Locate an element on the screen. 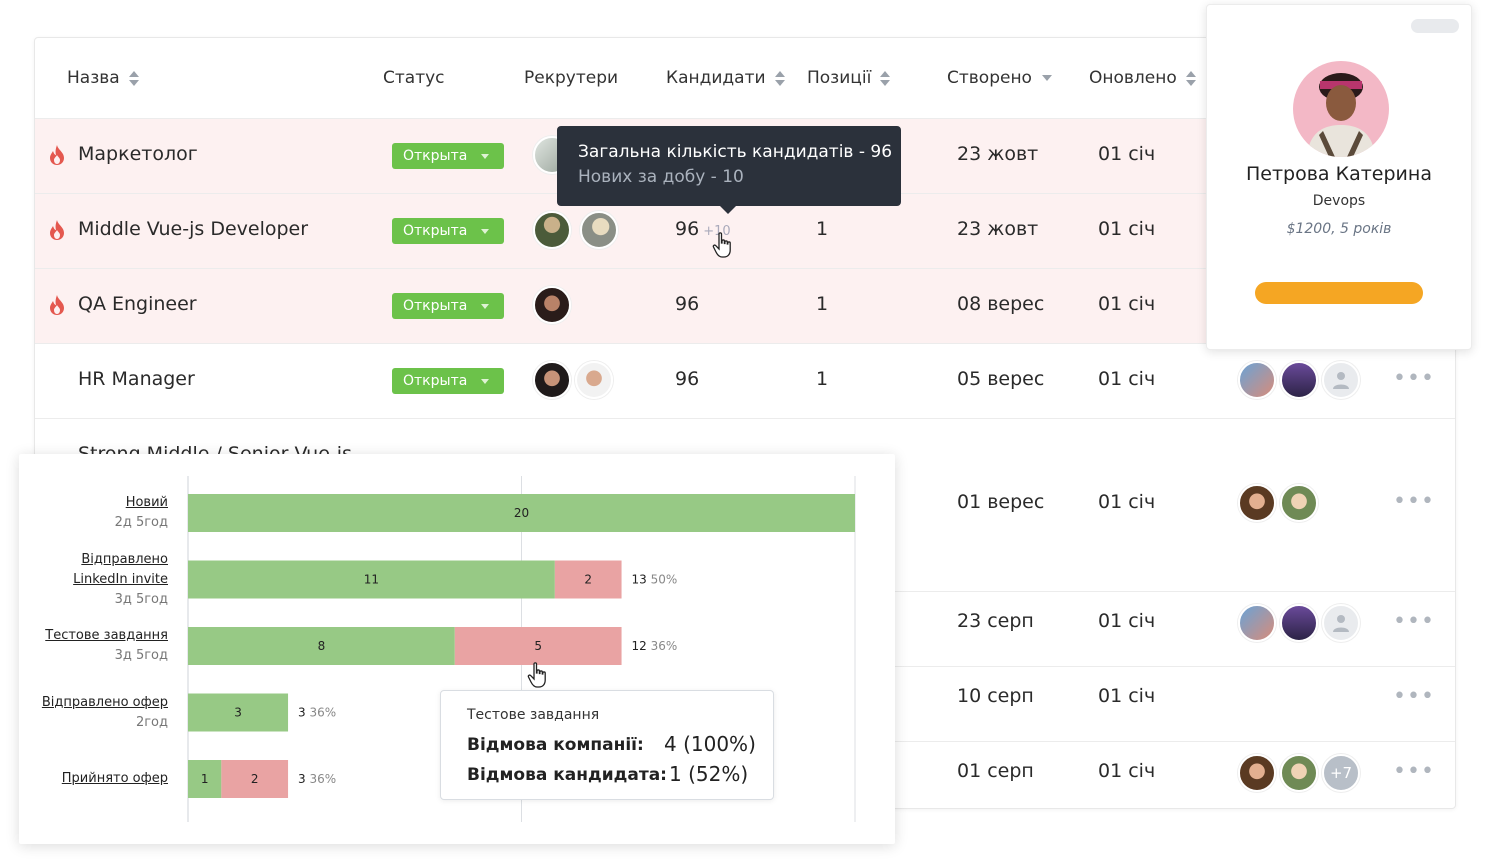 The width and height of the screenshot is (1501, 864). header-candidates: Кандидати is located at coordinates (725, 78).